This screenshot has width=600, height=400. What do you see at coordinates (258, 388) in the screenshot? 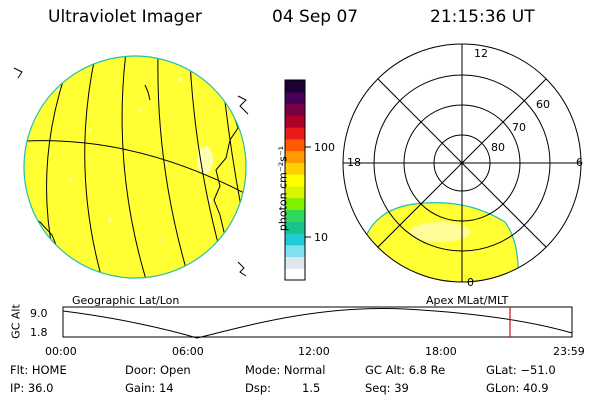
I see `dsp-label: Dsp:` at bounding box center [258, 388].